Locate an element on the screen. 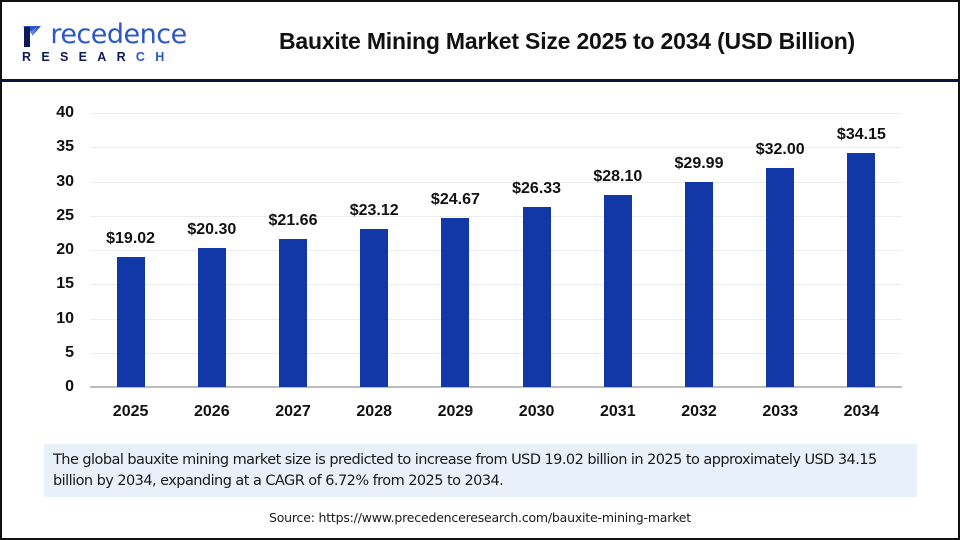 The width and height of the screenshot is (960, 540). x-axis-tick-label: 2026 is located at coordinates (212, 411).